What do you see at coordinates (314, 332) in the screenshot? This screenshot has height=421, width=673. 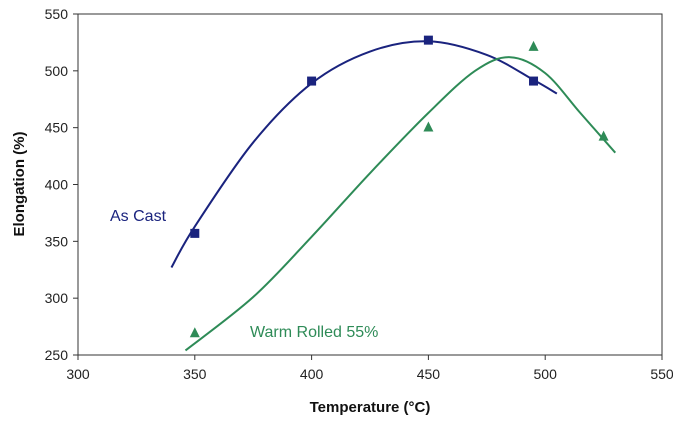 I see `series-label-warm-rolled: Warm Rolled 55%` at bounding box center [314, 332].